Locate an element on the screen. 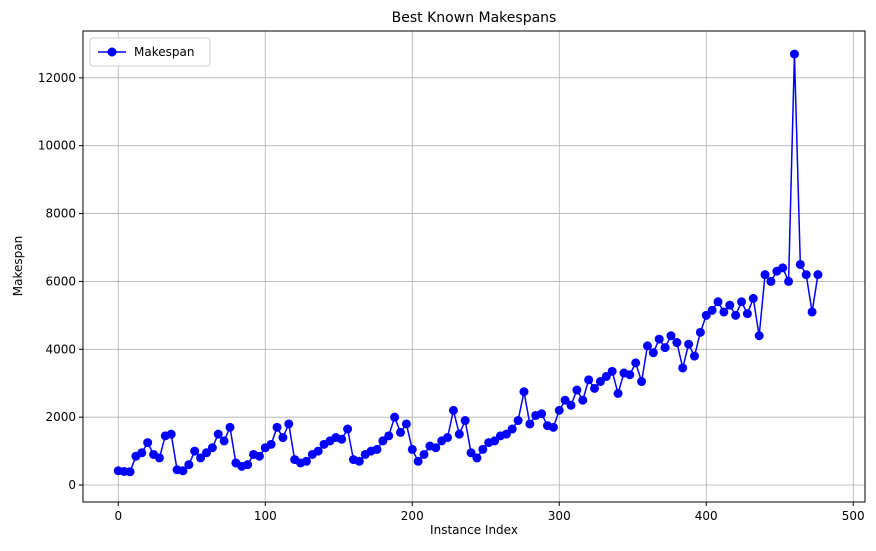 The image size is (876, 551). y-tick-label: 10000 is located at coordinates (57, 146).